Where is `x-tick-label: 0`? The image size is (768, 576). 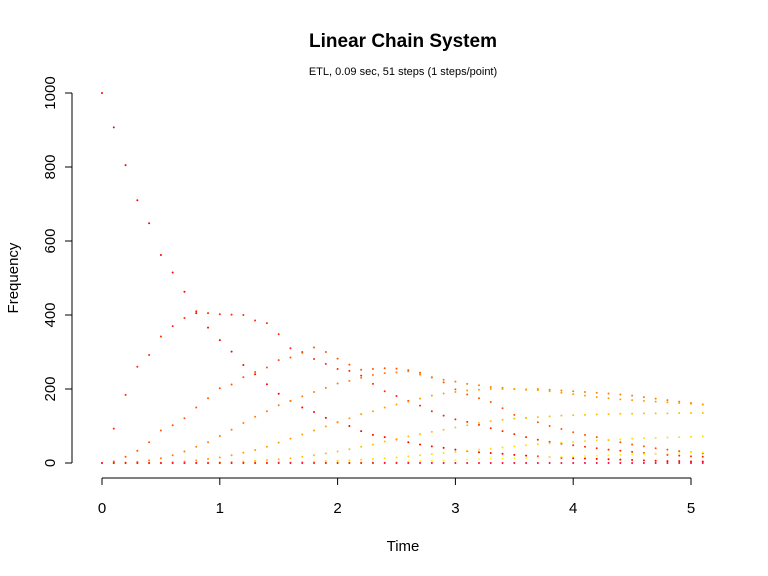 x-tick-label: 0 is located at coordinates (102, 508).